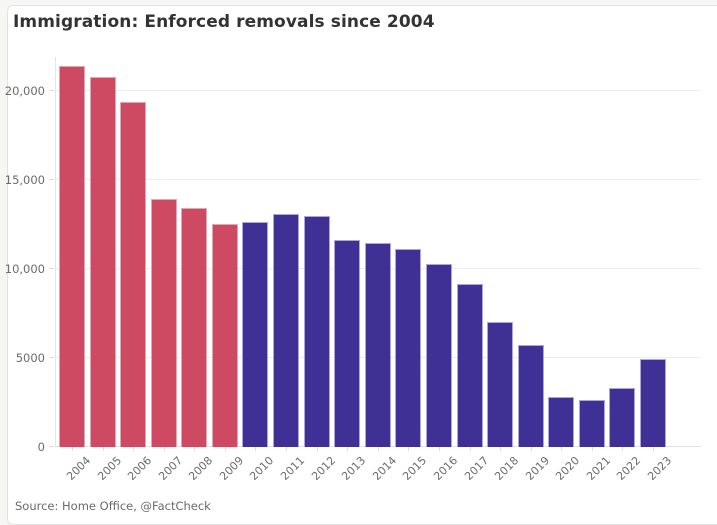 Image resolution: width=717 pixels, height=525 pixels. What do you see at coordinates (561, 422) in the screenshot?
I see `bar-2020` at bounding box center [561, 422].